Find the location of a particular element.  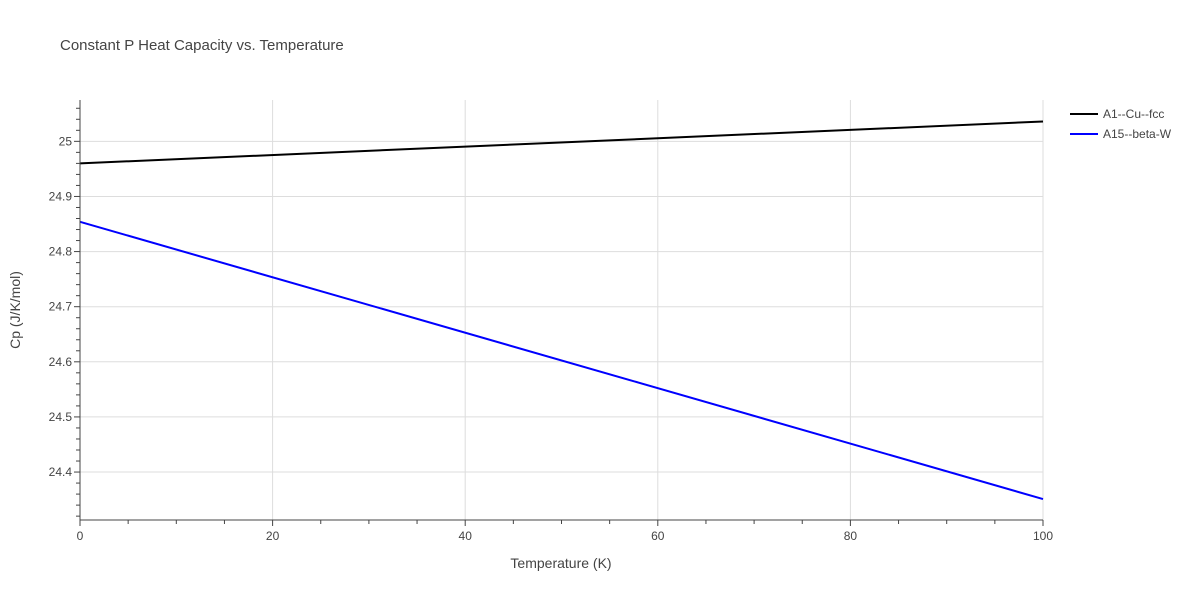

y-axis-title: Cp (J/K/mol) is located at coordinates (15, 310).